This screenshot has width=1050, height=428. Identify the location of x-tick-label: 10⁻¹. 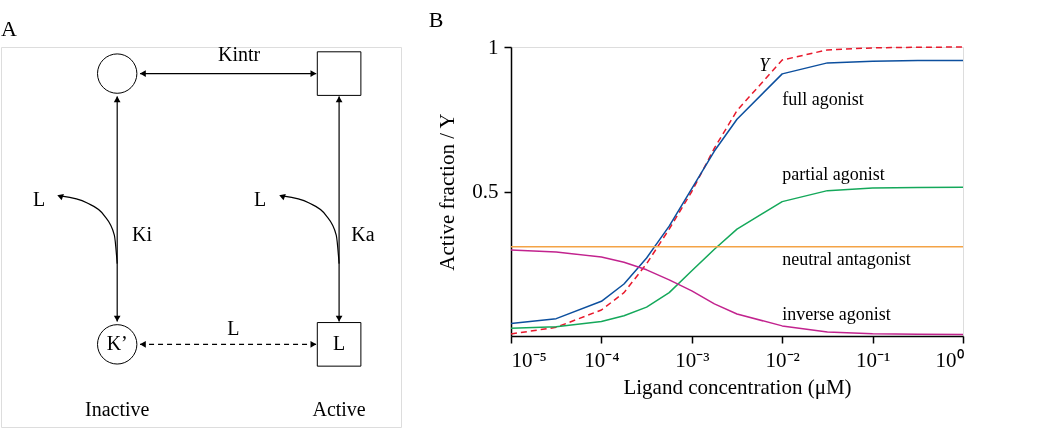
(873, 359).